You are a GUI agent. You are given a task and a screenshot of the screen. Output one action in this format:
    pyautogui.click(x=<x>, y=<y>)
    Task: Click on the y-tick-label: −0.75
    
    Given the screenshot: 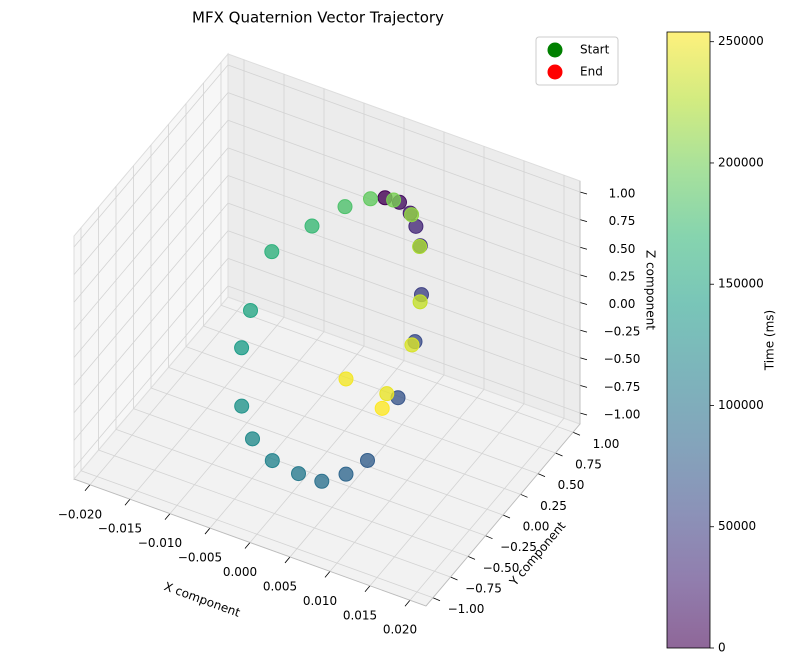 What is the action you would take?
    pyautogui.click(x=483, y=589)
    